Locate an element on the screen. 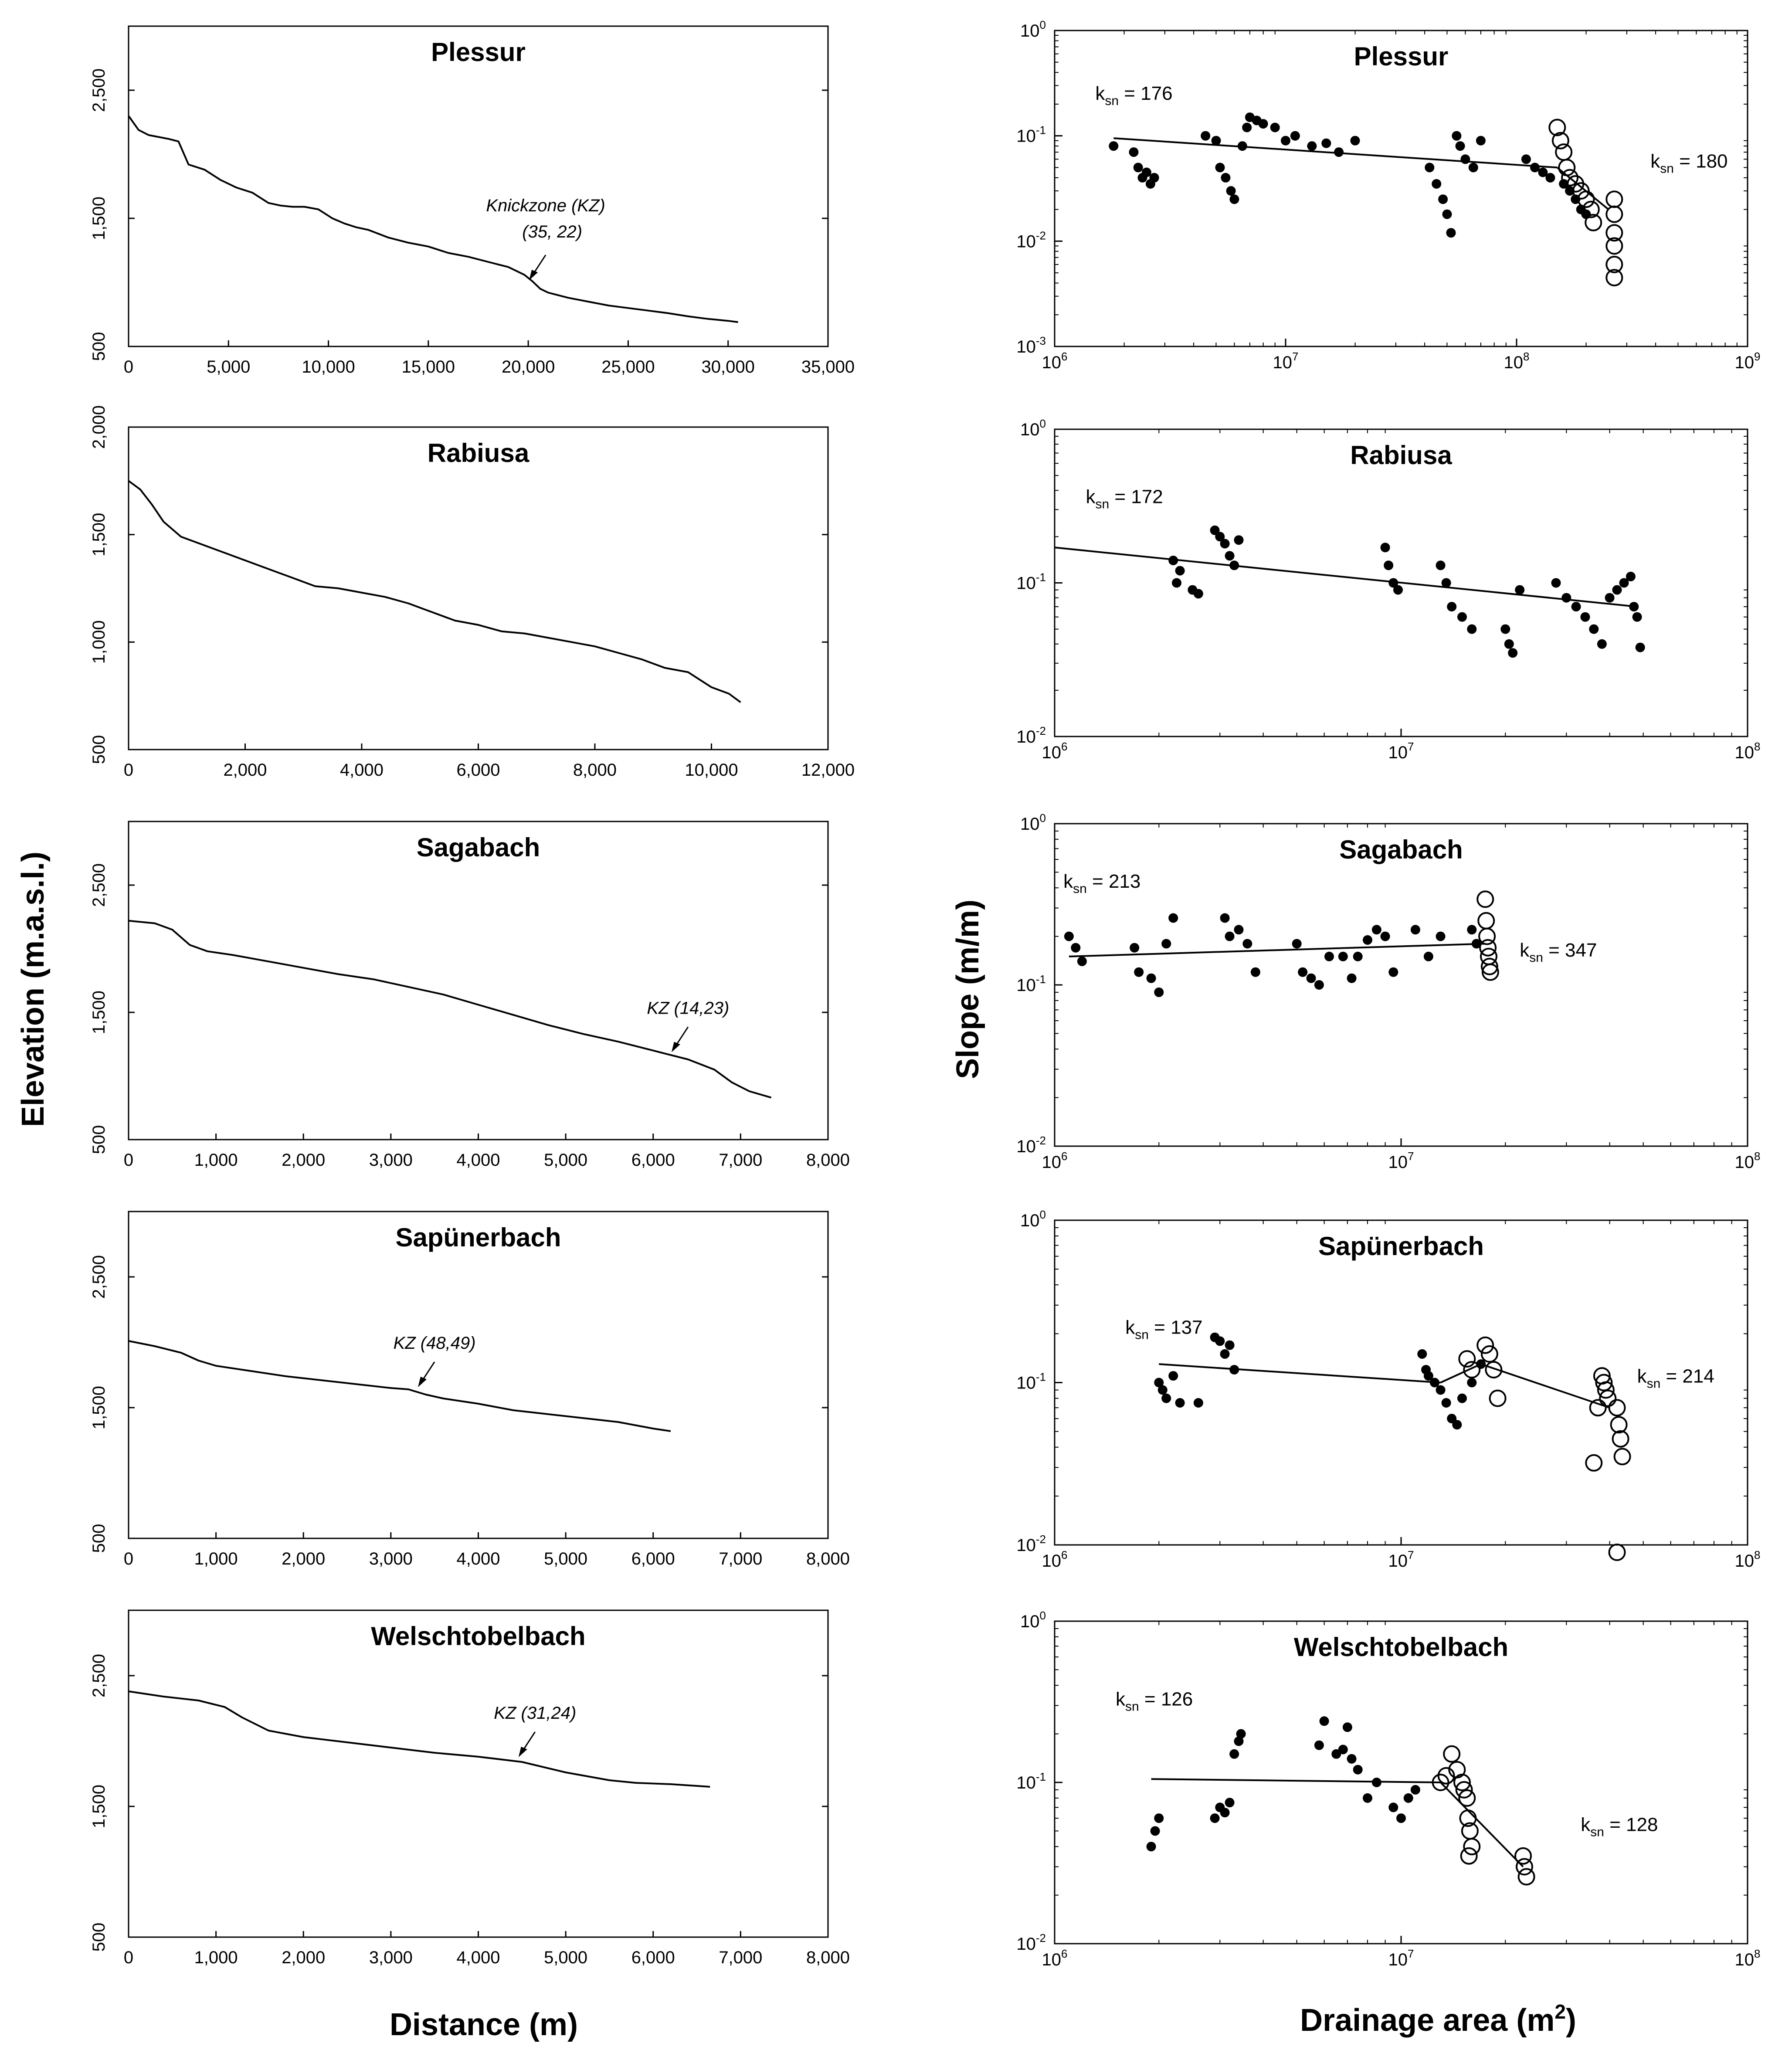  profile-line is located at coordinates (450, 1009).